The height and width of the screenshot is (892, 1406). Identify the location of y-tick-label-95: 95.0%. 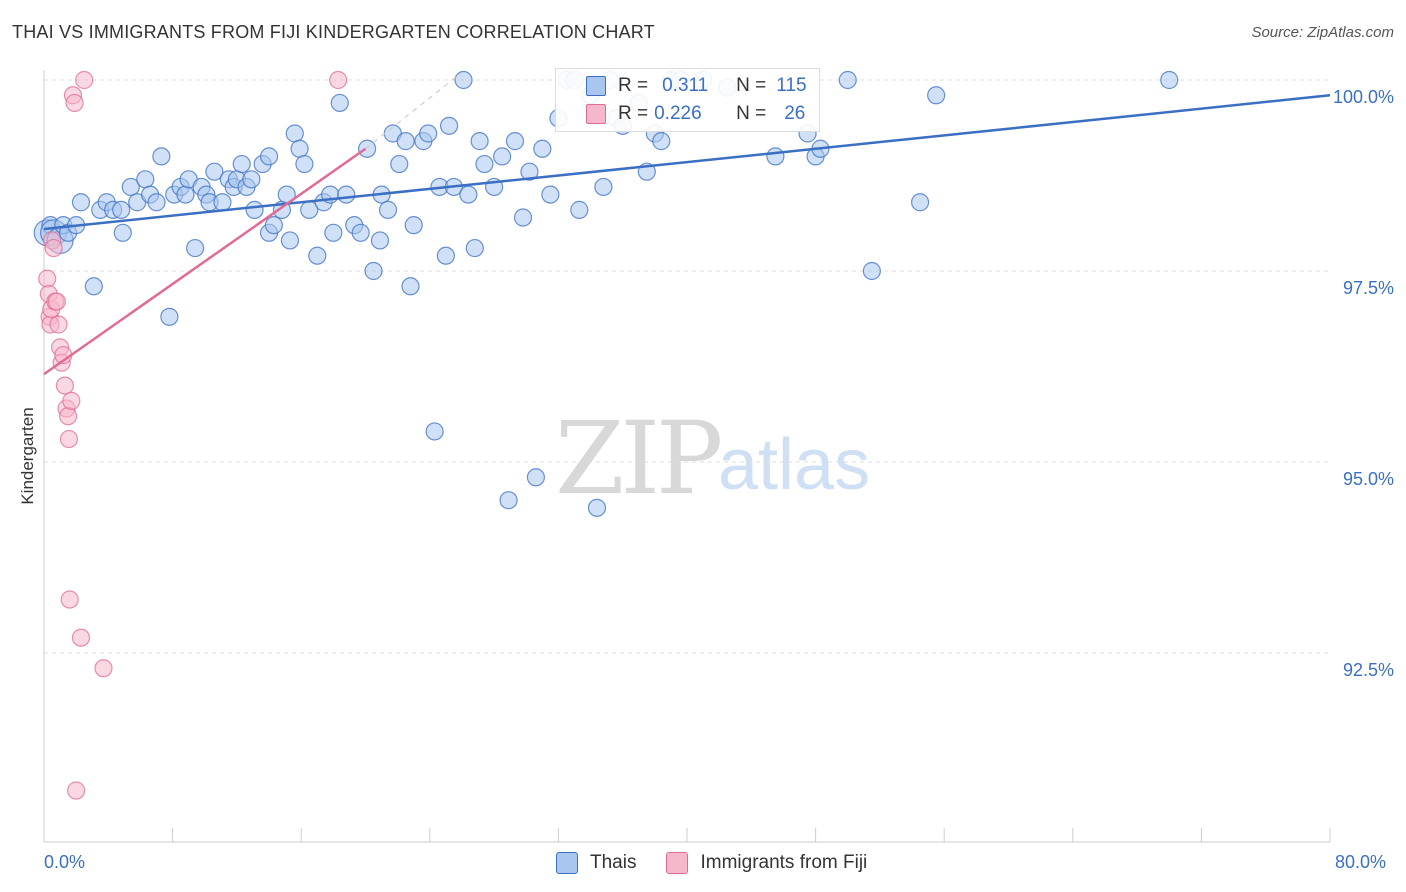
(1368, 479).